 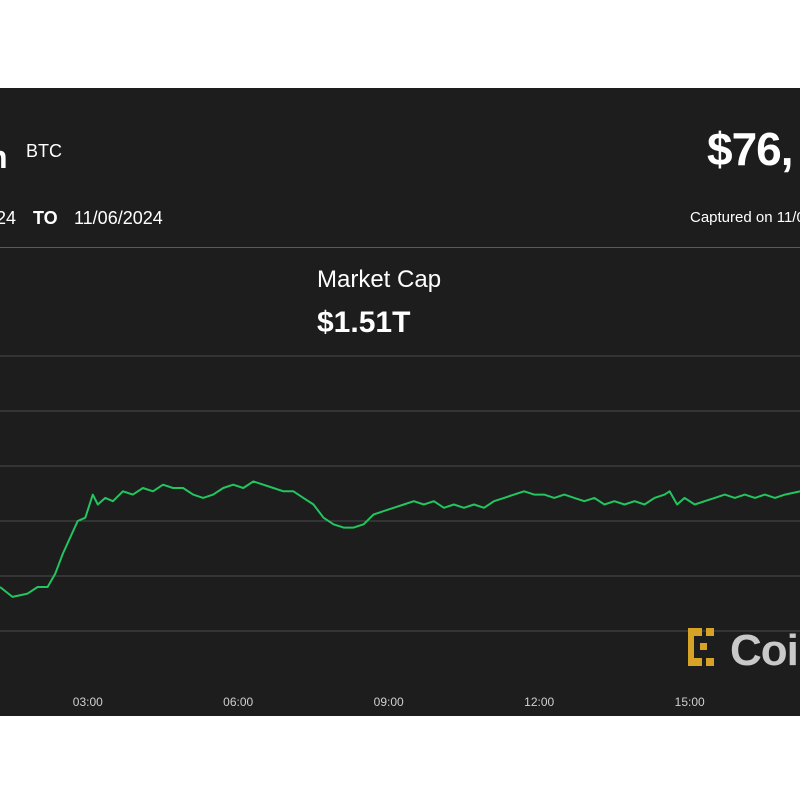 I want to click on coin-name: n, so click(x=4, y=157).